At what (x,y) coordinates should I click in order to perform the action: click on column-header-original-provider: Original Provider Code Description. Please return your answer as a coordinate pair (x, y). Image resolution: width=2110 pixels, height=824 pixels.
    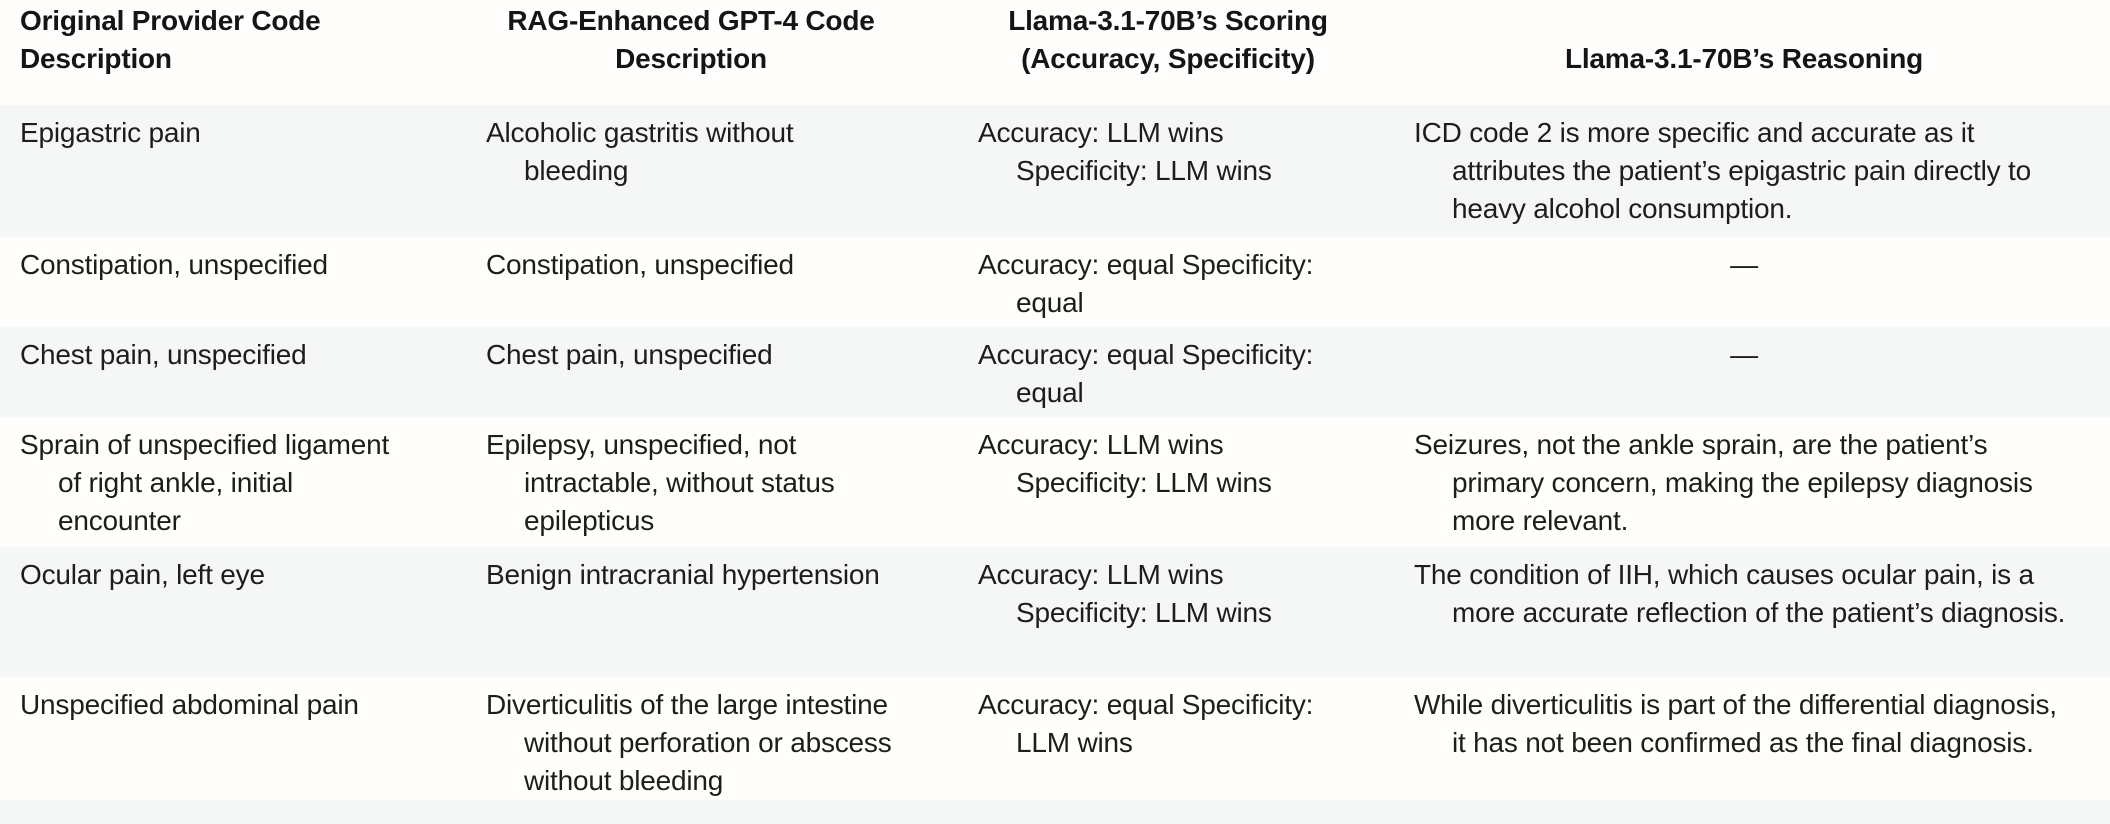
    Looking at the image, I should click on (231, 52).